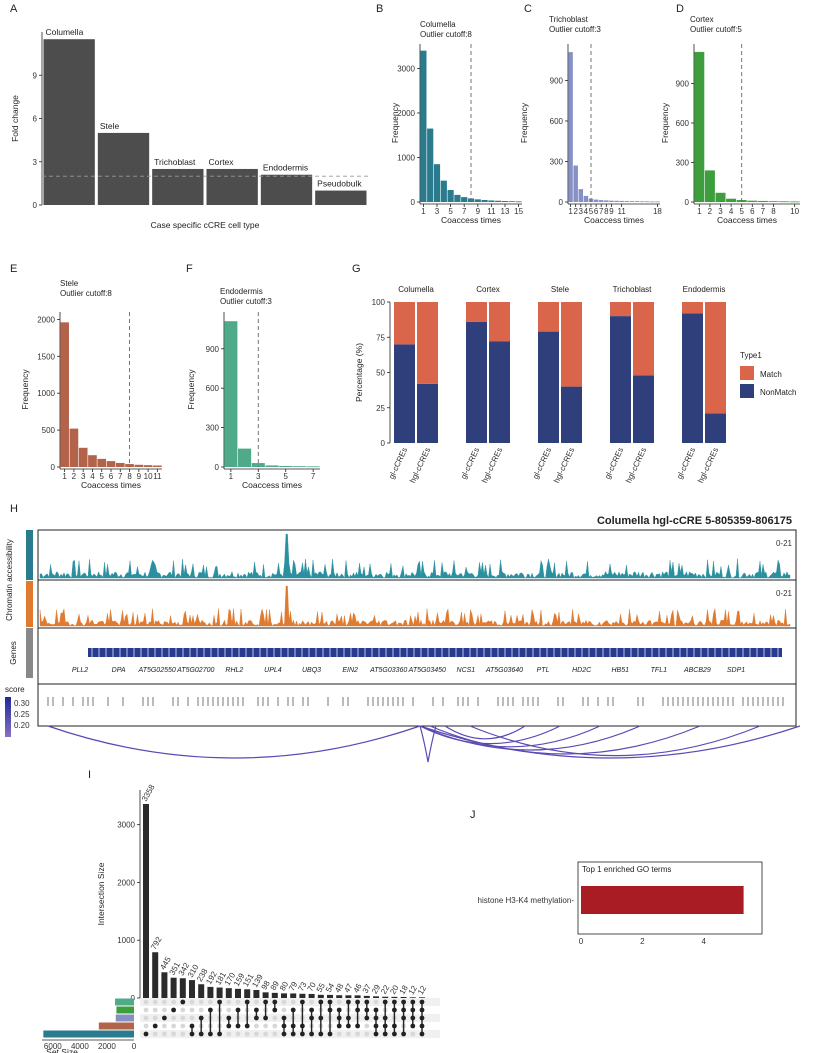 The height and width of the screenshot is (1053, 822). What do you see at coordinates (581, 941) in the screenshot?
I see `x-tick-label: 0` at bounding box center [581, 941].